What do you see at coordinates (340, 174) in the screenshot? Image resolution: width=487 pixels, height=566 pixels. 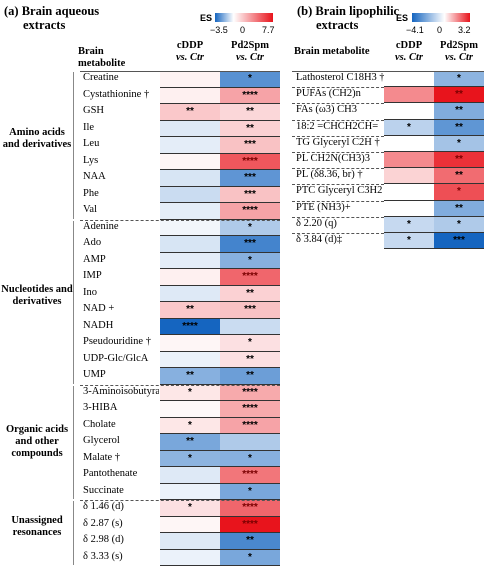 I see `metabolite-label: PL (δ8.36, br) †` at bounding box center [340, 174].